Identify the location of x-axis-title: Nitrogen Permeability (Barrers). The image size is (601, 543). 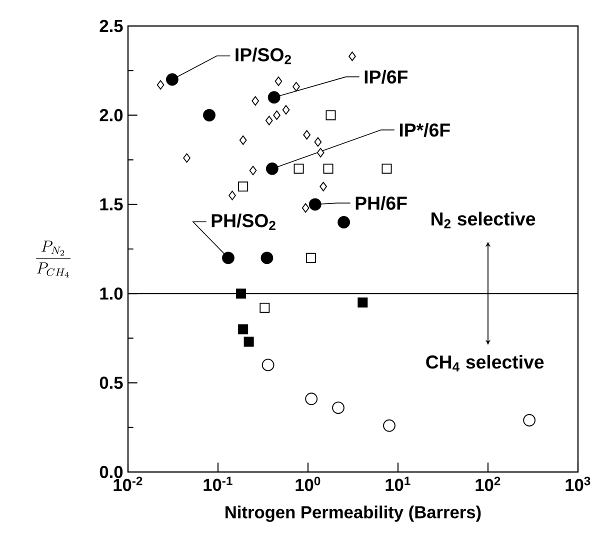
(353, 514).